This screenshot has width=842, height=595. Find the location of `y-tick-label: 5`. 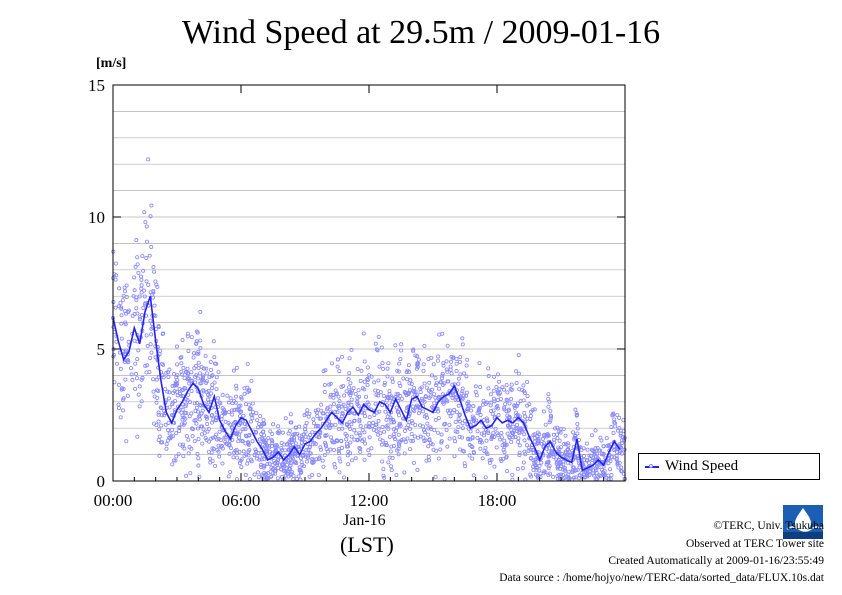

y-tick-label: 5 is located at coordinates (101, 349).